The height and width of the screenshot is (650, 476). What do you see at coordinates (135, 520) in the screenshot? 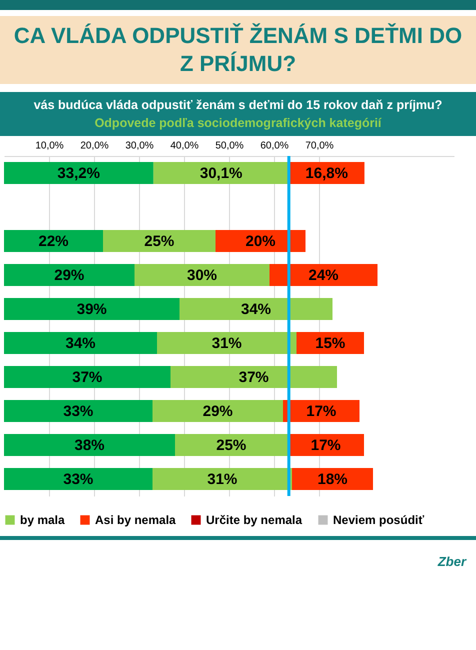
I see `legend-label: Asi by nemala` at bounding box center [135, 520].